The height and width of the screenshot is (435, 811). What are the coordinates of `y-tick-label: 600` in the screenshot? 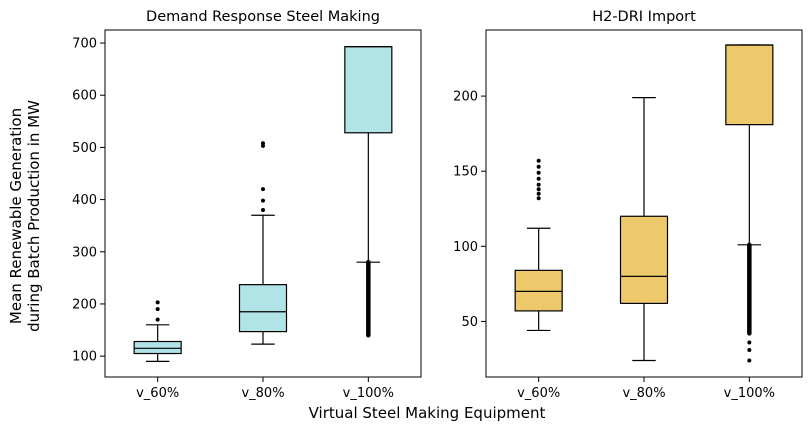 It's located at (84, 96).